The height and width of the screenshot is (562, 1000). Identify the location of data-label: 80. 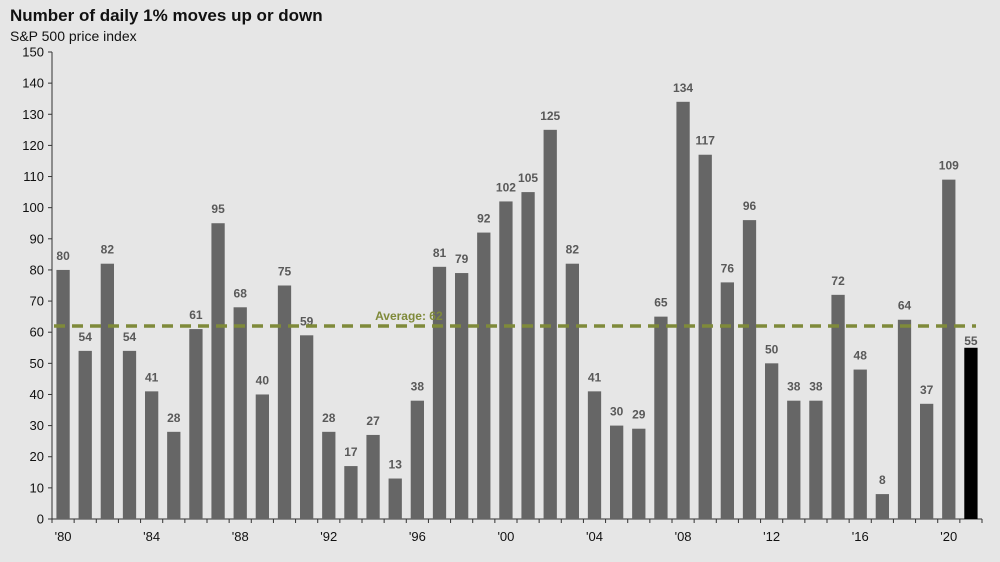
(63, 256).